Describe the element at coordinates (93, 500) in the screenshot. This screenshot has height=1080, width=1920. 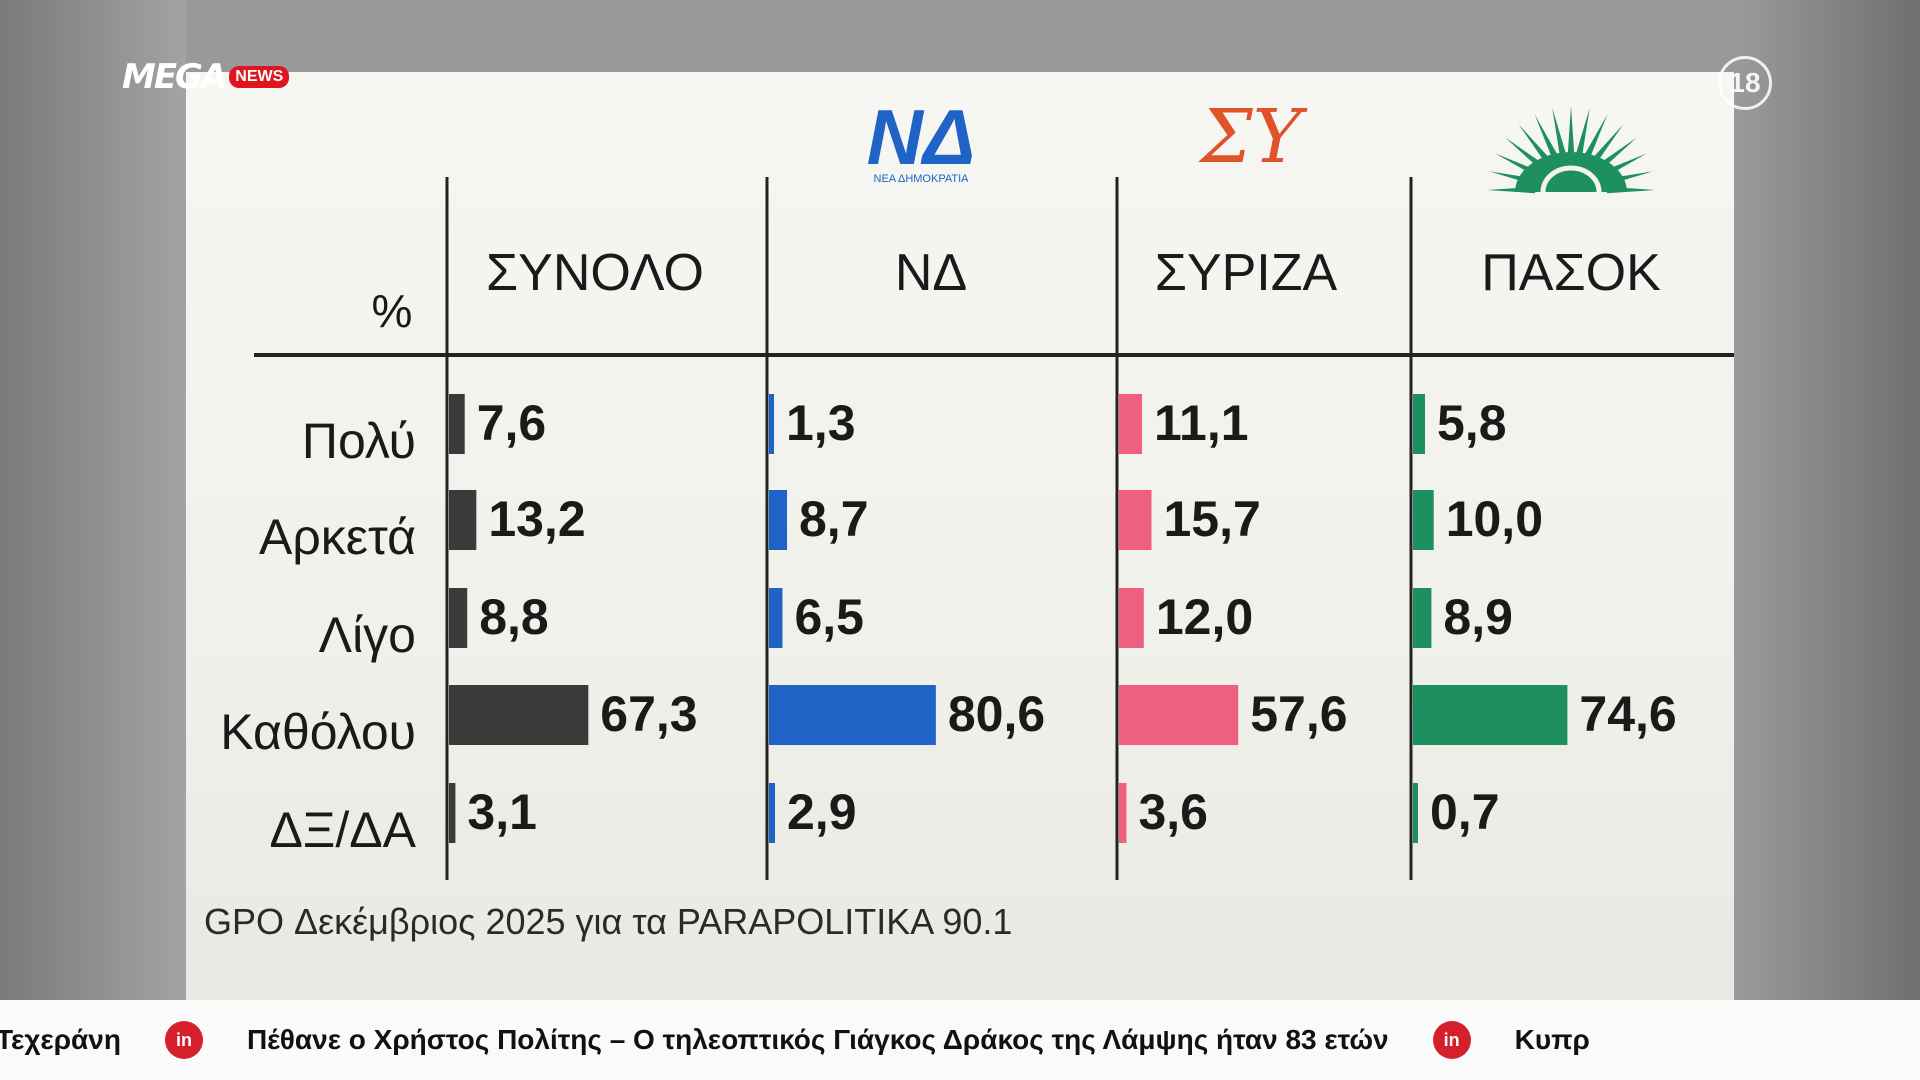
I see `blurred-background-left` at that location.